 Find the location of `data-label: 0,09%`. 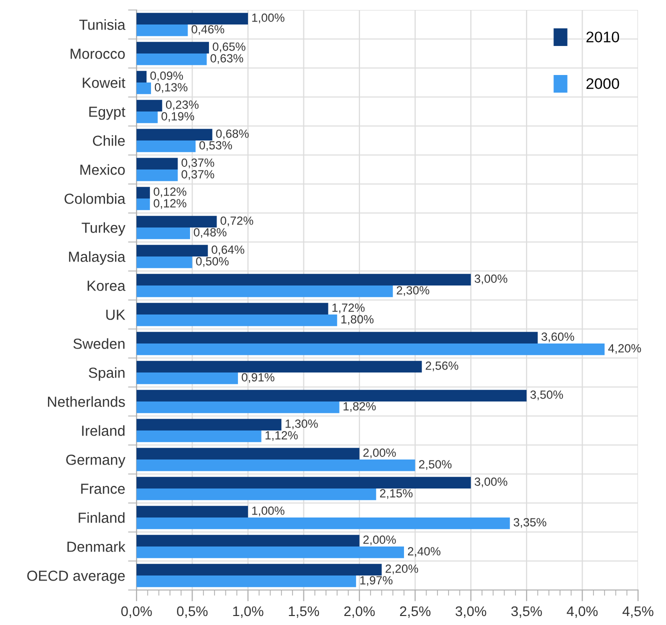

data-label: 0,09% is located at coordinates (166, 77).